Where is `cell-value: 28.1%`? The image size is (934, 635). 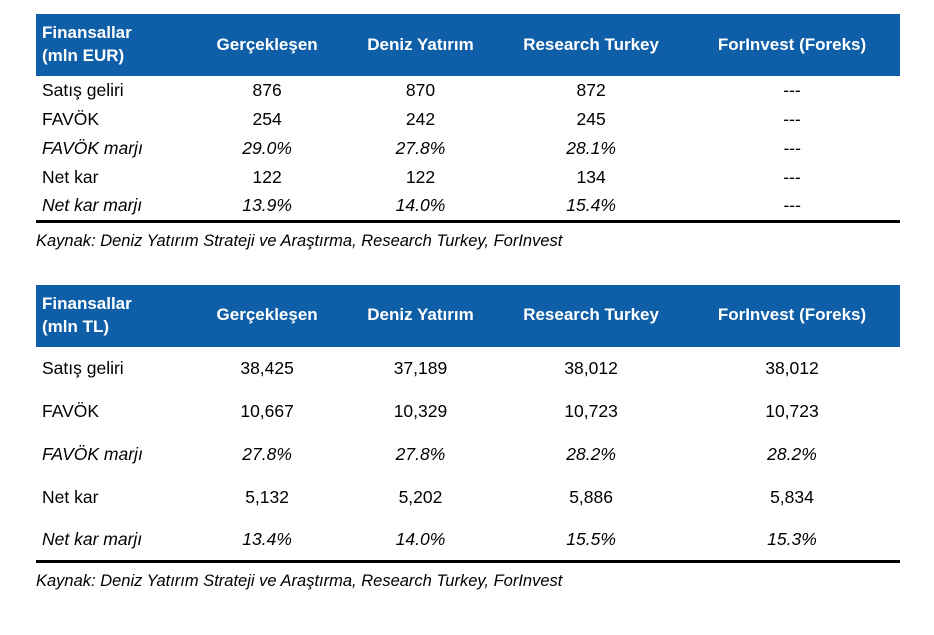 cell-value: 28.1% is located at coordinates (591, 148).